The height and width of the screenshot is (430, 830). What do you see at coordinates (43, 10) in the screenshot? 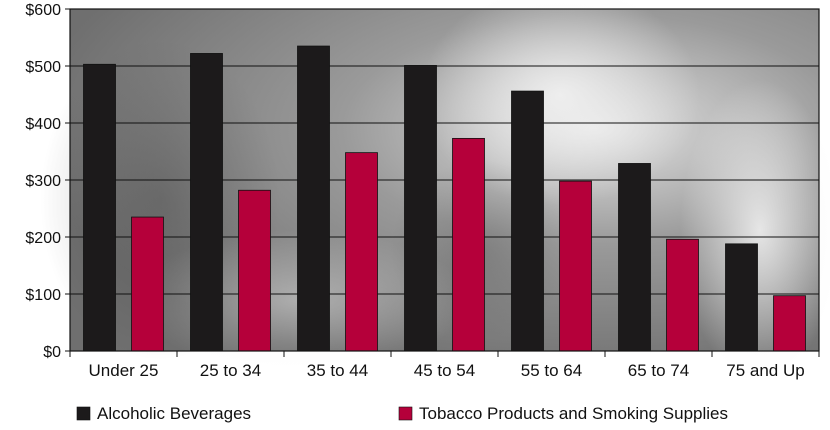
I see `y-tick-label: $600` at bounding box center [43, 10].